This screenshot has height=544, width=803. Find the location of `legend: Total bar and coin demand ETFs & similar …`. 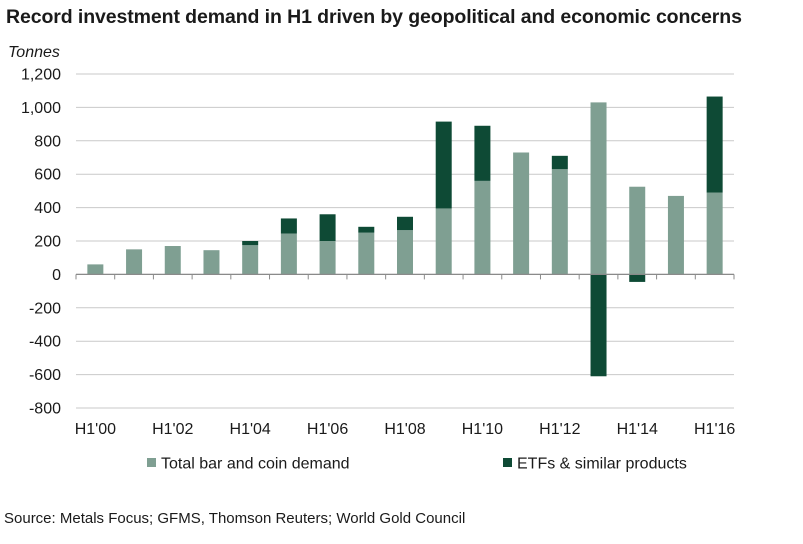

legend: Total bar and coin demand ETFs & similar … is located at coordinates (417, 464).